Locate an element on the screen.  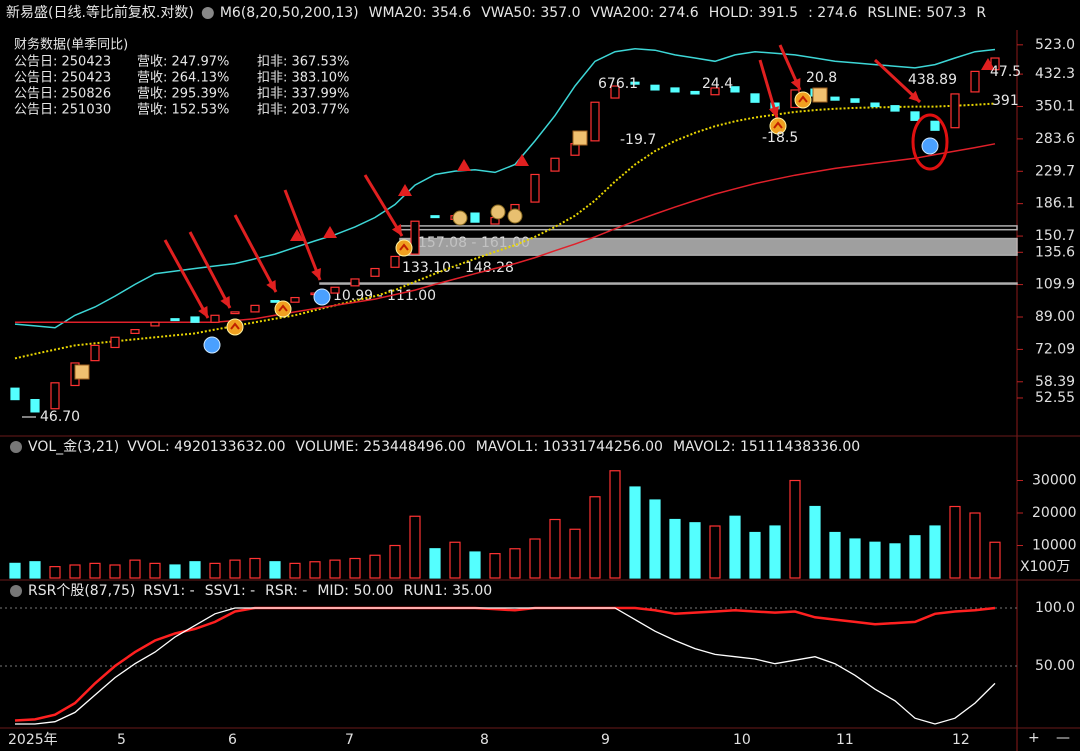
y-tick-label: 135.6 is located at coordinates (1055, 252).